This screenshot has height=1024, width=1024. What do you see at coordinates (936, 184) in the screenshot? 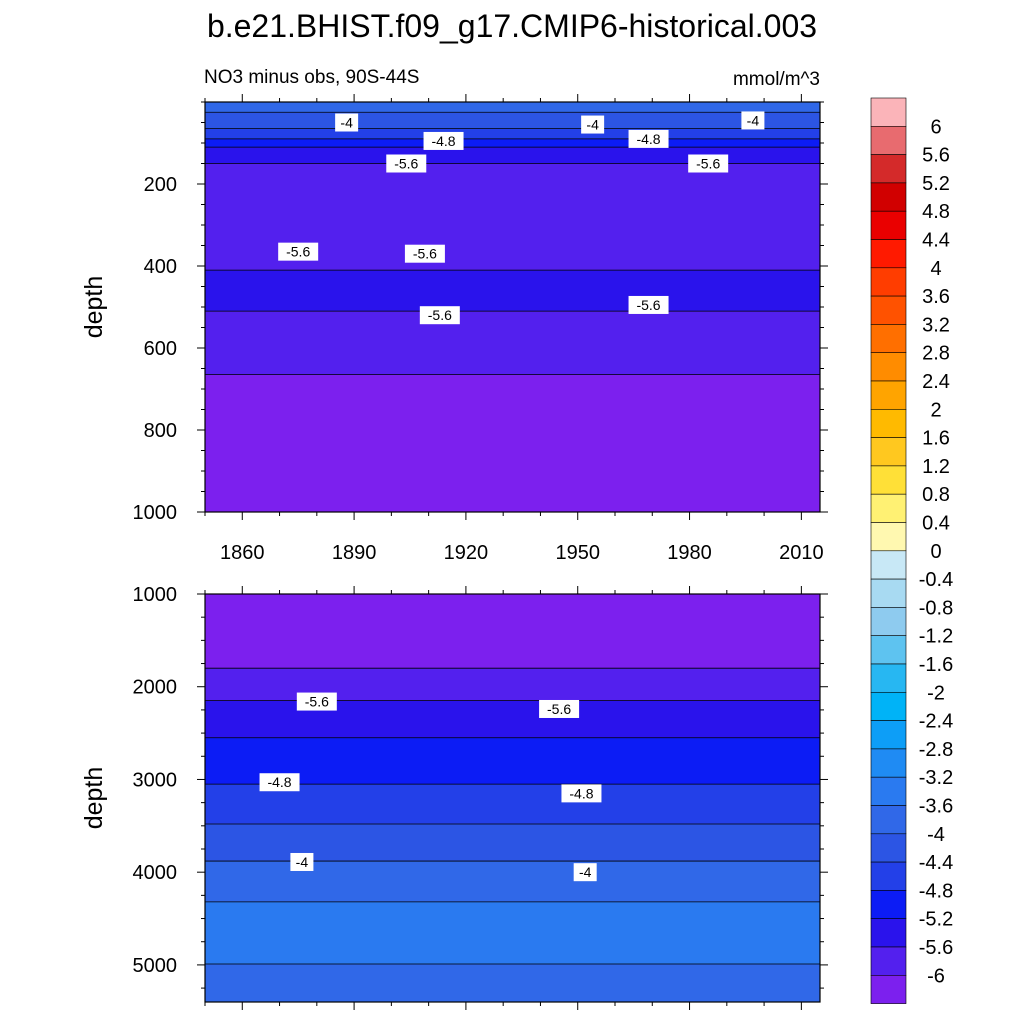
I see `colorbar-label: 5.2` at bounding box center [936, 184].